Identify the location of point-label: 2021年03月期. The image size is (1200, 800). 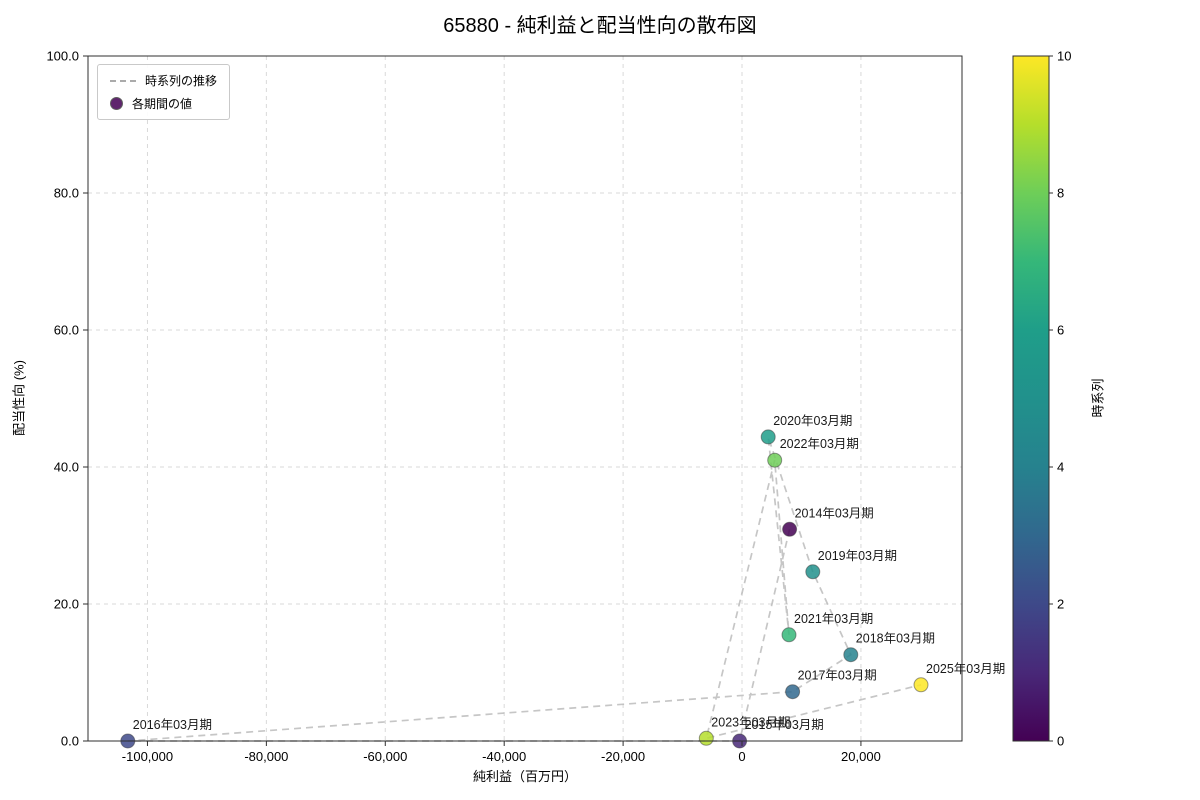
(833, 619).